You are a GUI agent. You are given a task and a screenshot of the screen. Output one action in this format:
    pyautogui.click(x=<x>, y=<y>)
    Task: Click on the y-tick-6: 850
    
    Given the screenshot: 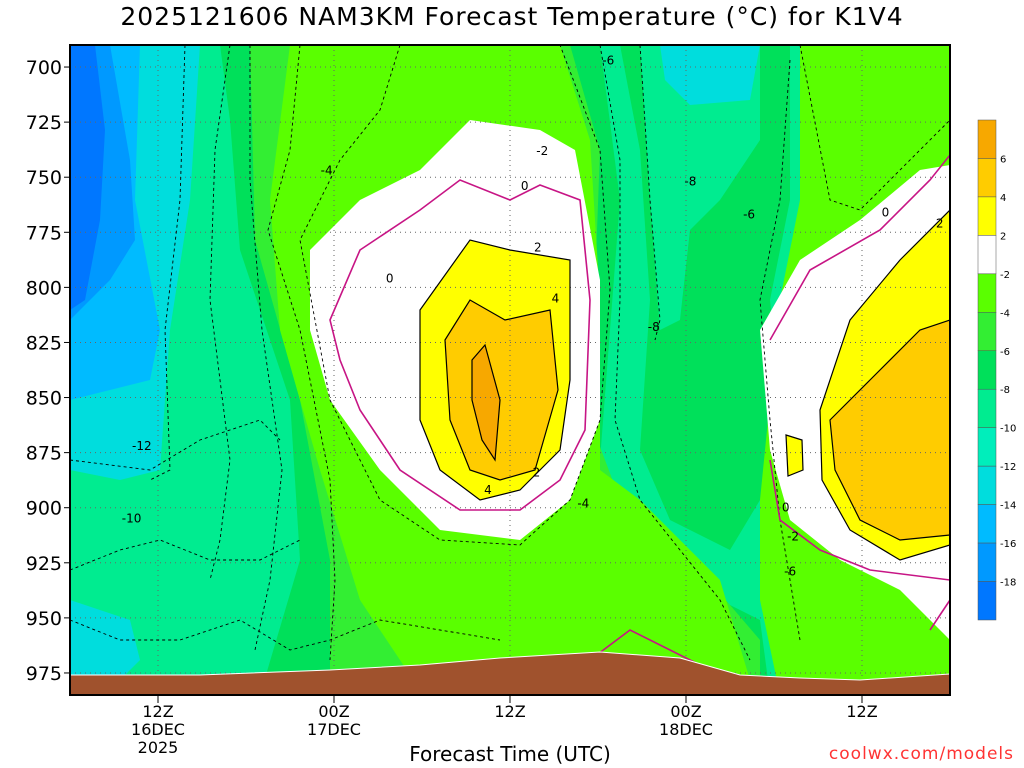 What is the action you would take?
    pyautogui.click(x=48, y=399)
    